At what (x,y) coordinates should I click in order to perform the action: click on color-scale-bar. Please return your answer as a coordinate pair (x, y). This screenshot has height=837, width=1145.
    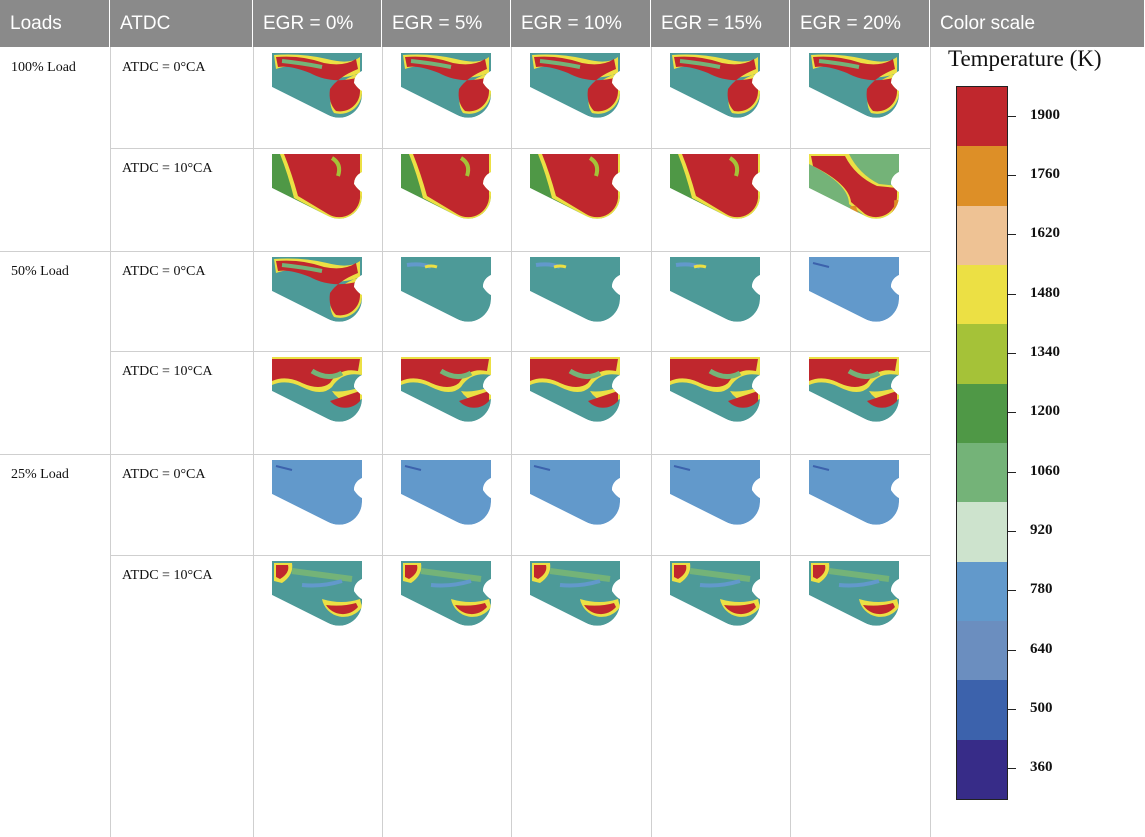
    Looking at the image, I should click on (982, 443).